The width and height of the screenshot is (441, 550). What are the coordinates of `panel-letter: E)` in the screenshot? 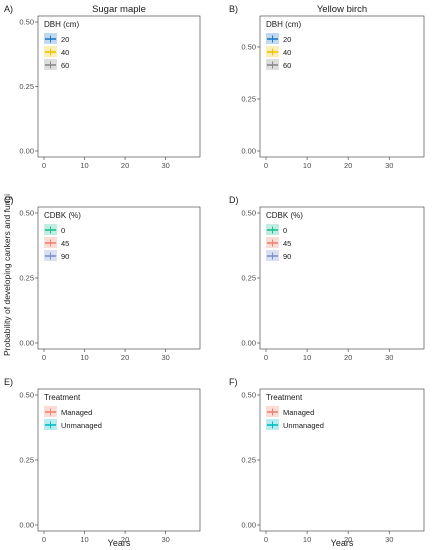 It's located at (8, 382).